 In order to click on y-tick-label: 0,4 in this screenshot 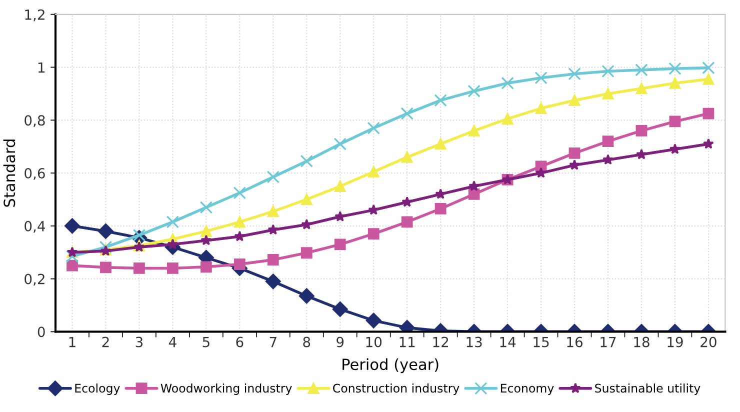, I will do `click(34, 226)`.